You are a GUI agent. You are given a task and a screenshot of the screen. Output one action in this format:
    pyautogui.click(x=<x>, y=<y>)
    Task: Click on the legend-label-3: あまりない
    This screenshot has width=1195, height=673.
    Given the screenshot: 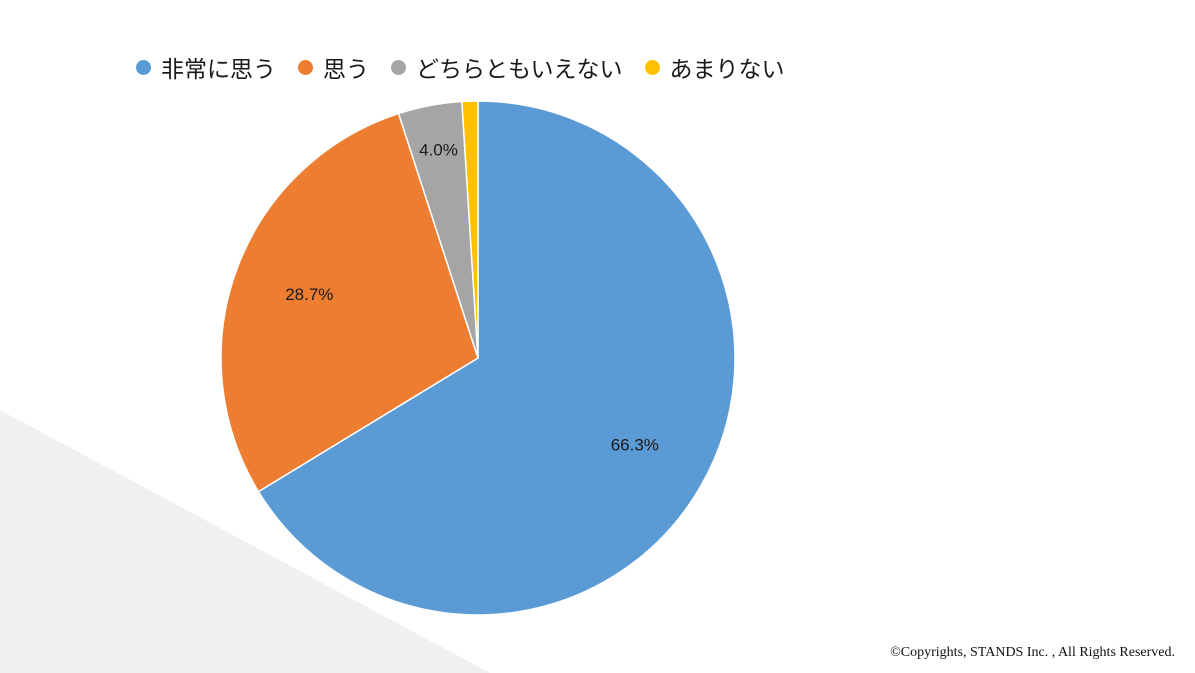 What is the action you would take?
    pyautogui.click(x=727, y=70)
    